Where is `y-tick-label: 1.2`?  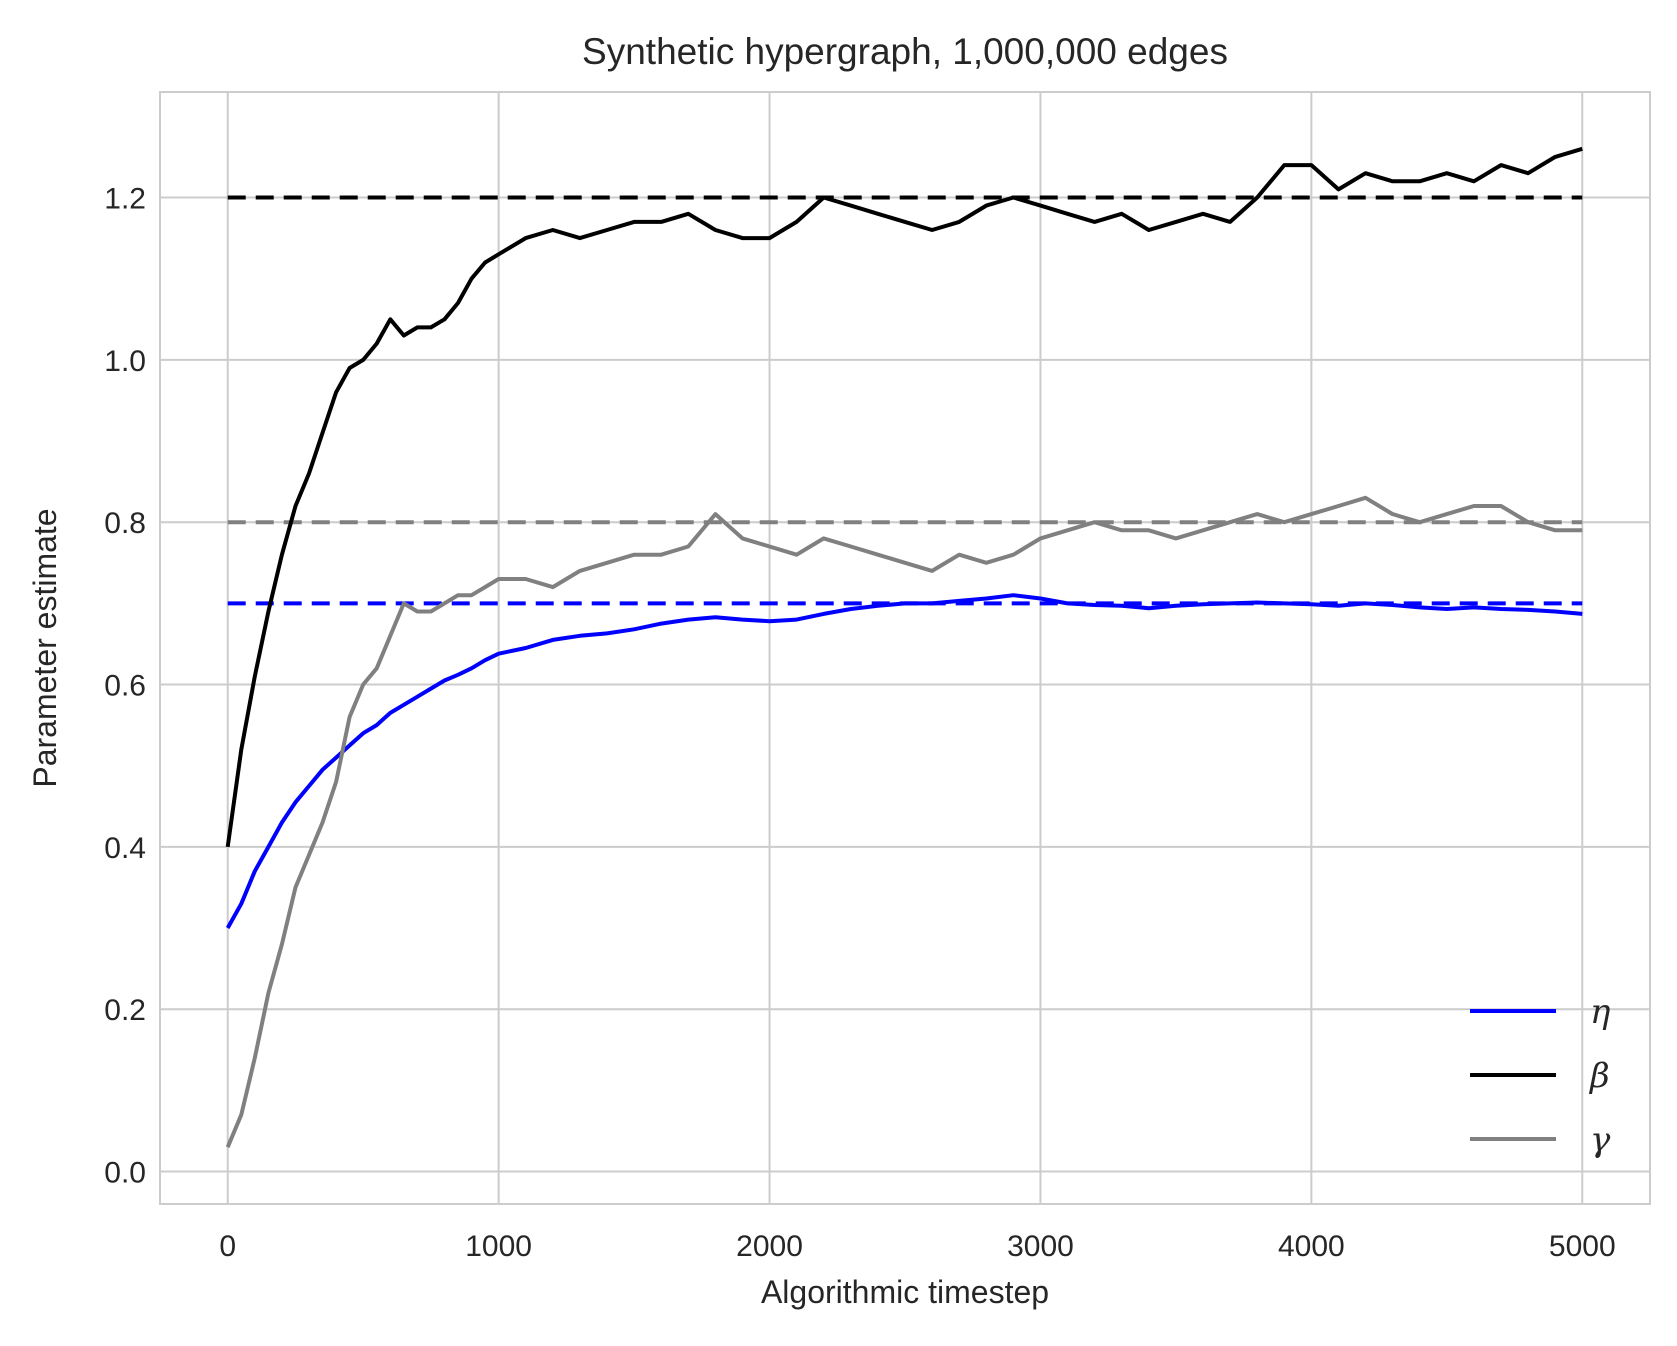
y-tick-label: 1.2 is located at coordinates (125, 199).